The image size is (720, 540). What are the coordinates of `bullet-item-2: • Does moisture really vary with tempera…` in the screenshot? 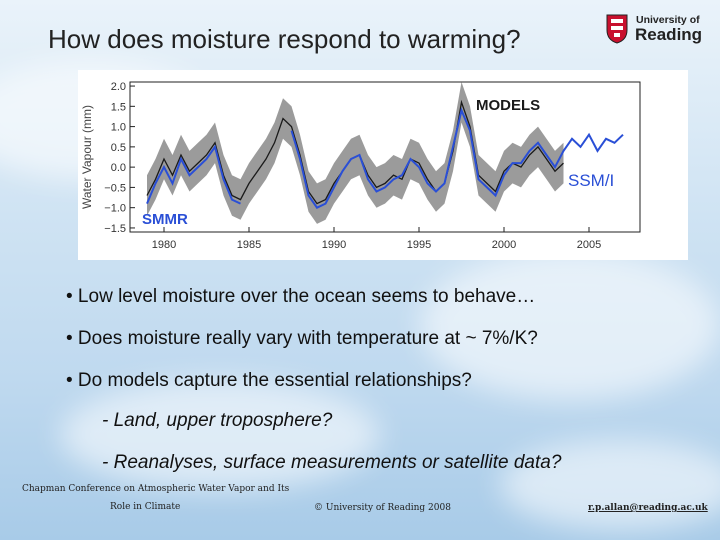 It's located at (302, 338).